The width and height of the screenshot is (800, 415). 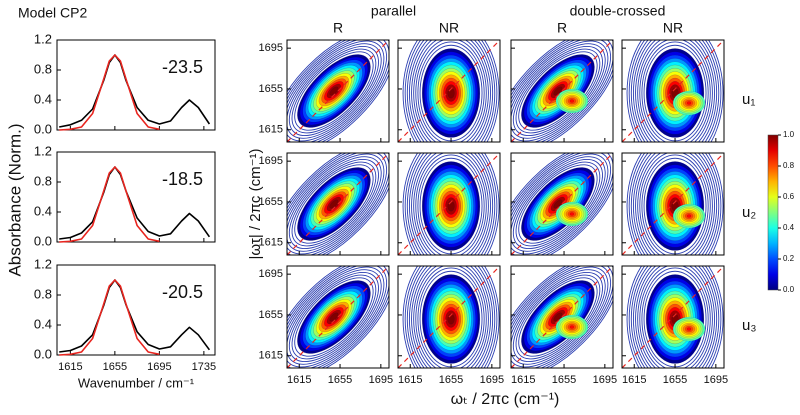 What do you see at coordinates (109, 204) in the screenshot?
I see `spectrum-line` at bounding box center [109, 204].